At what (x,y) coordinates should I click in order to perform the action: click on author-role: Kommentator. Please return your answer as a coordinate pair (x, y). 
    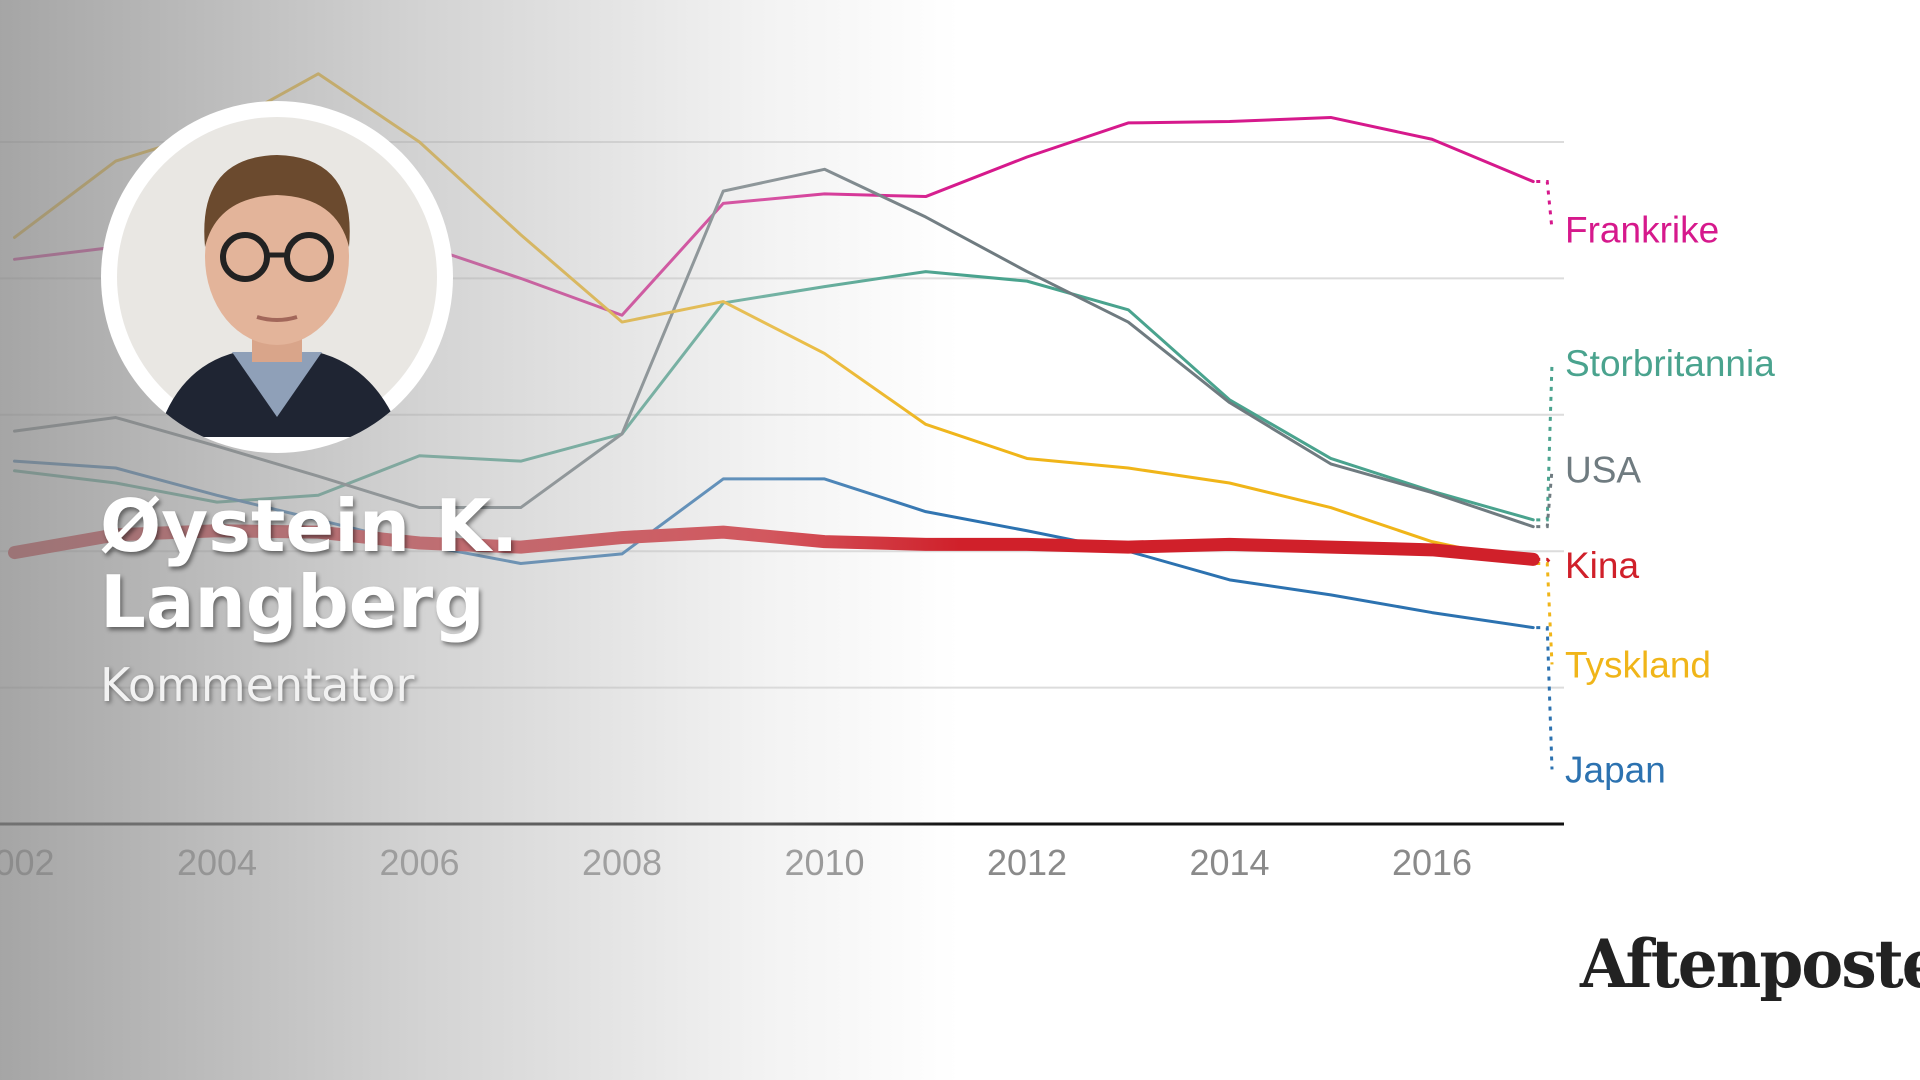
    Looking at the image, I should click on (257, 685).